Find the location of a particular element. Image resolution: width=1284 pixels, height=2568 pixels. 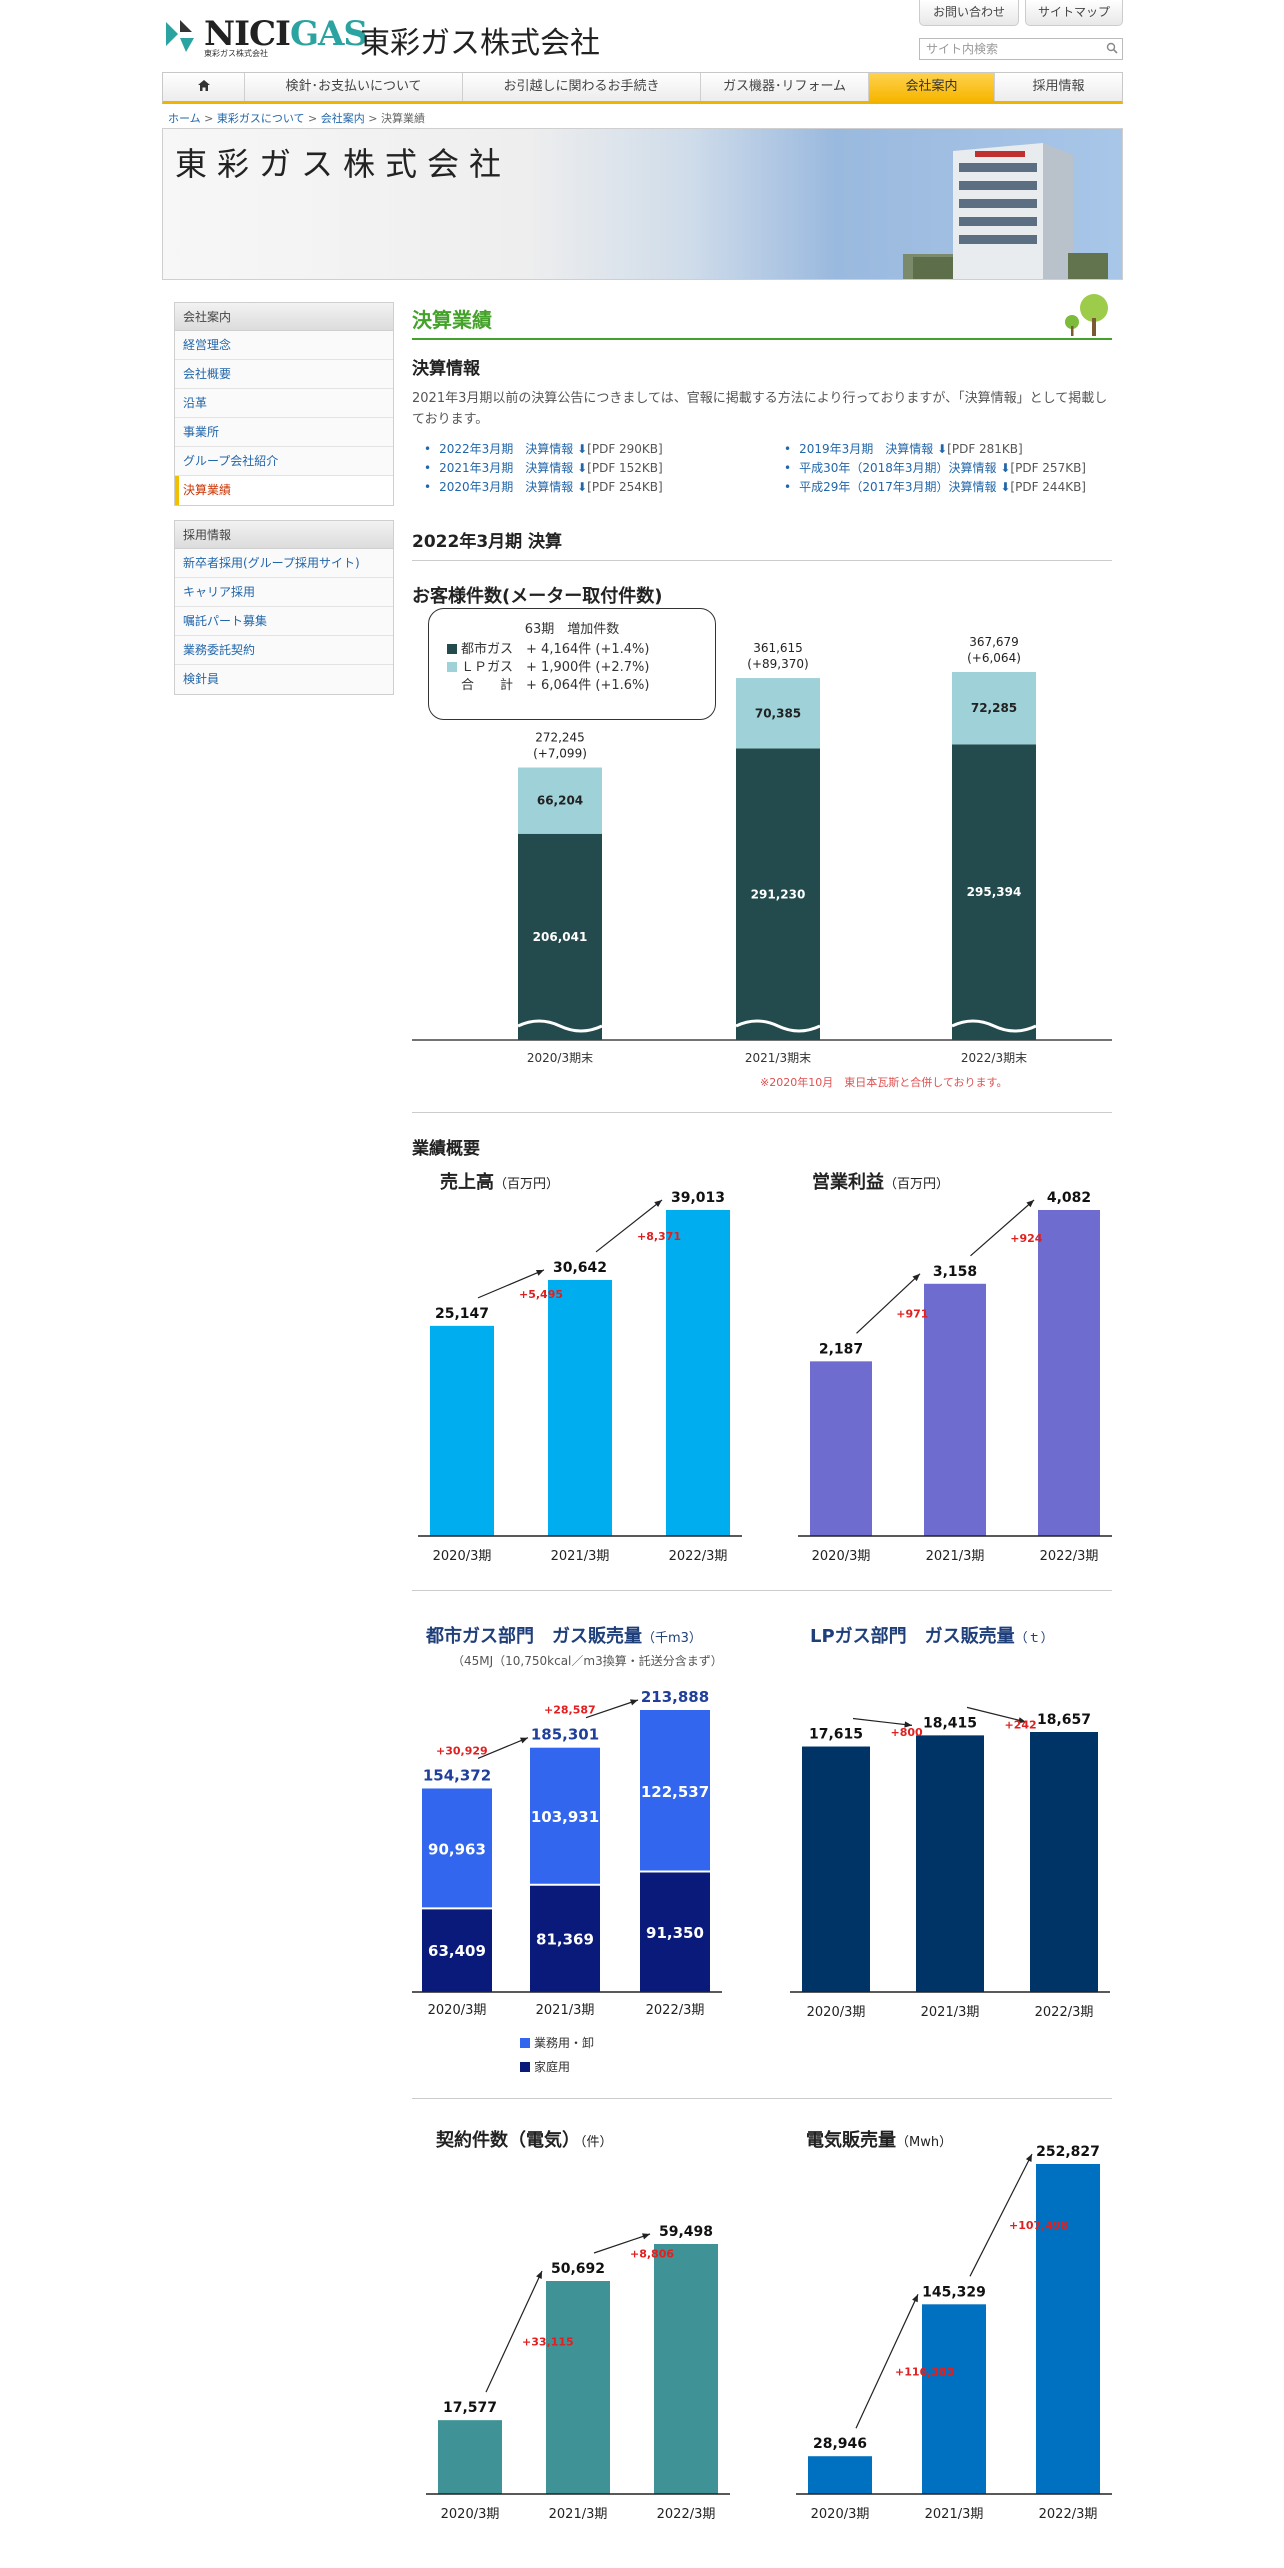

download-link: 平成29年（2017年3月期）決算情報 ⬇[PDF 244KB] is located at coordinates (935, 486).